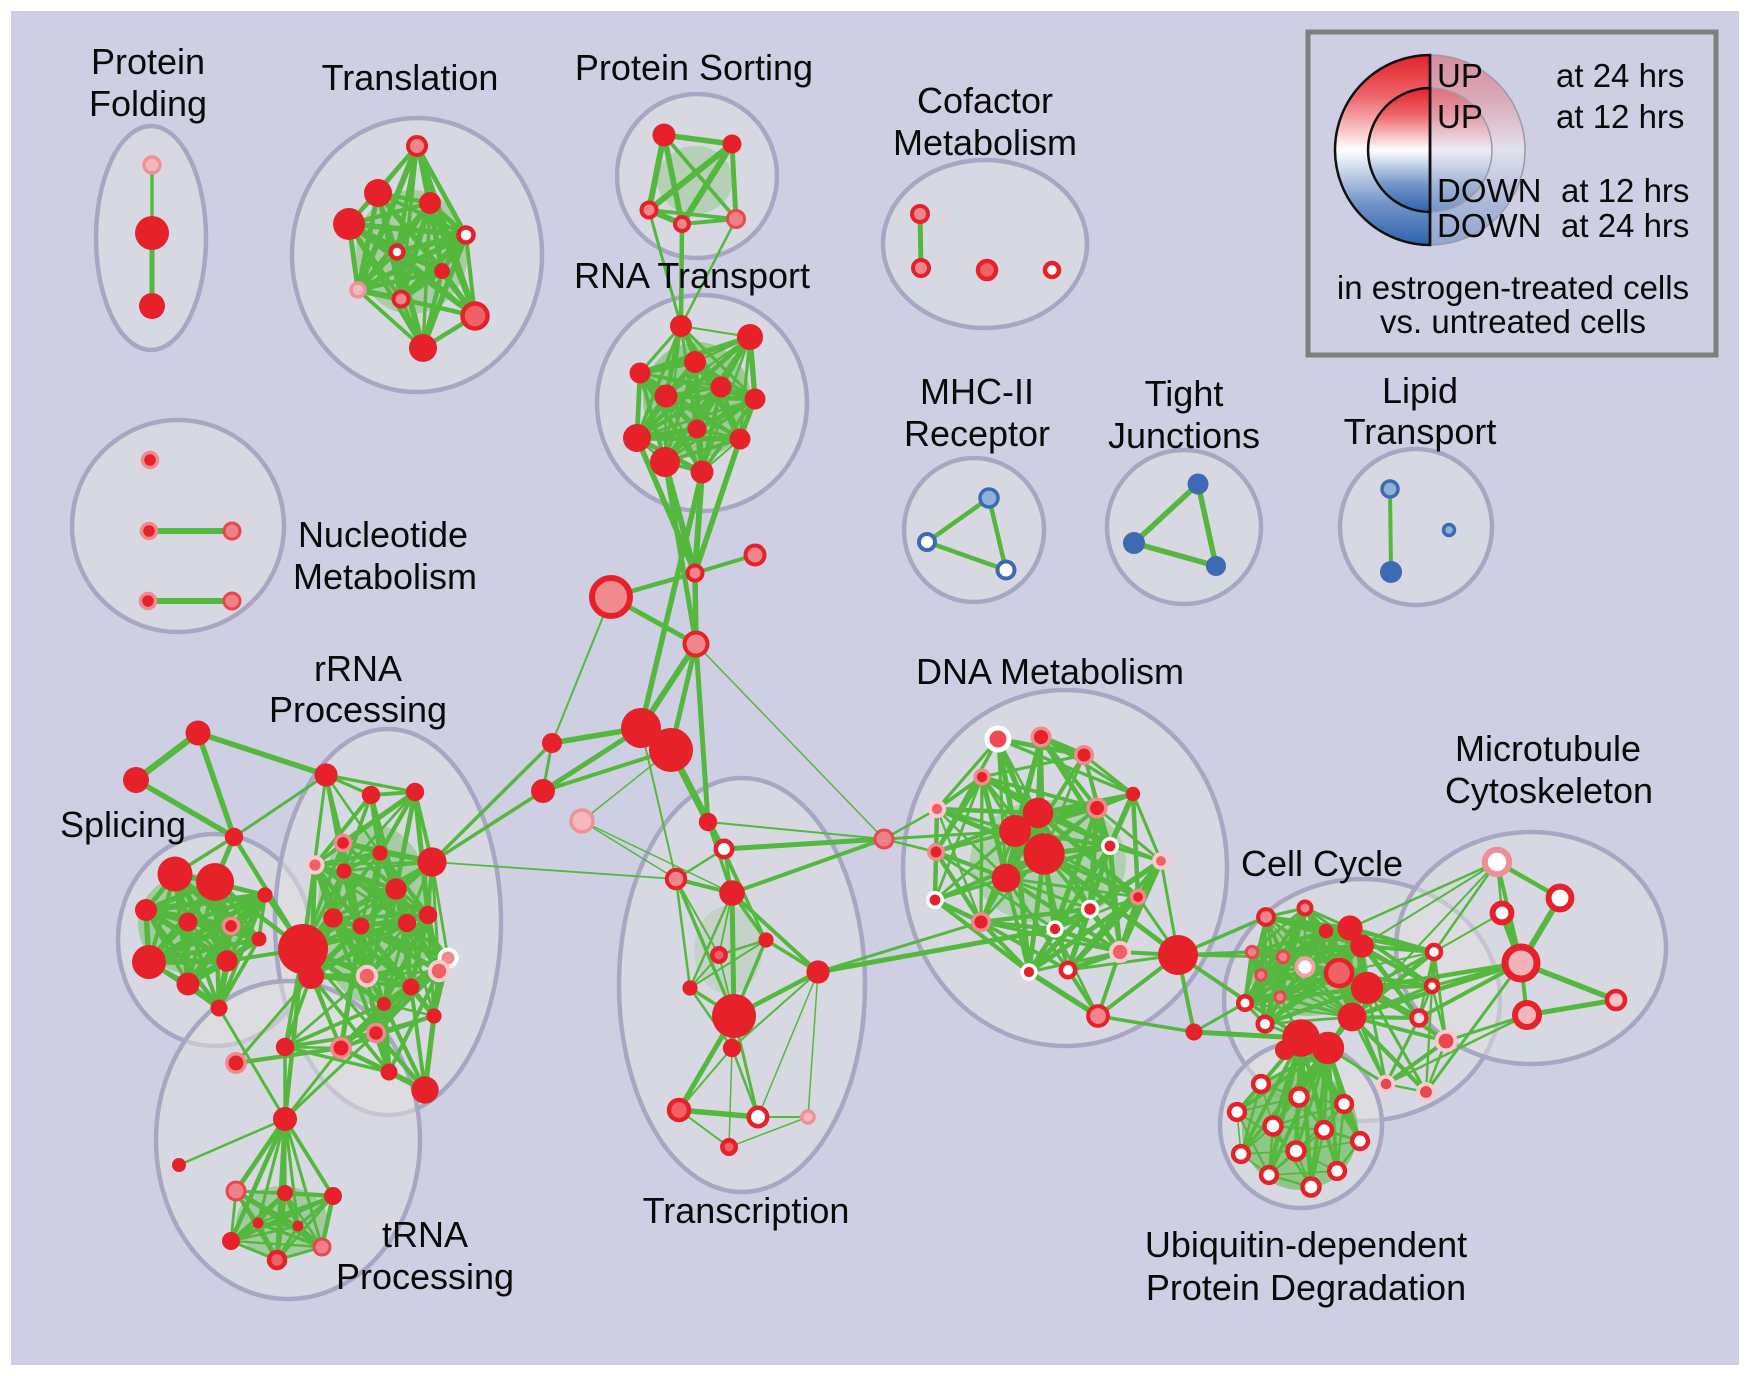 The height and width of the screenshot is (1376, 1750). Describe the element at coordinates (692, 275) in the screenshot. I see `svg-text: RNA Transport` at that location.